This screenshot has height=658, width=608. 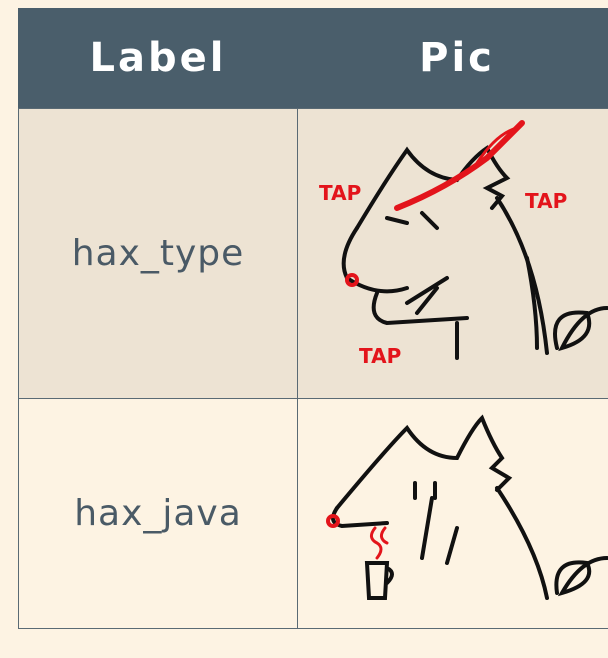 What do you see at coordinates (158, 58) in the screenshot?
I see `header-cell: Label` at bounding box center [158, 58].